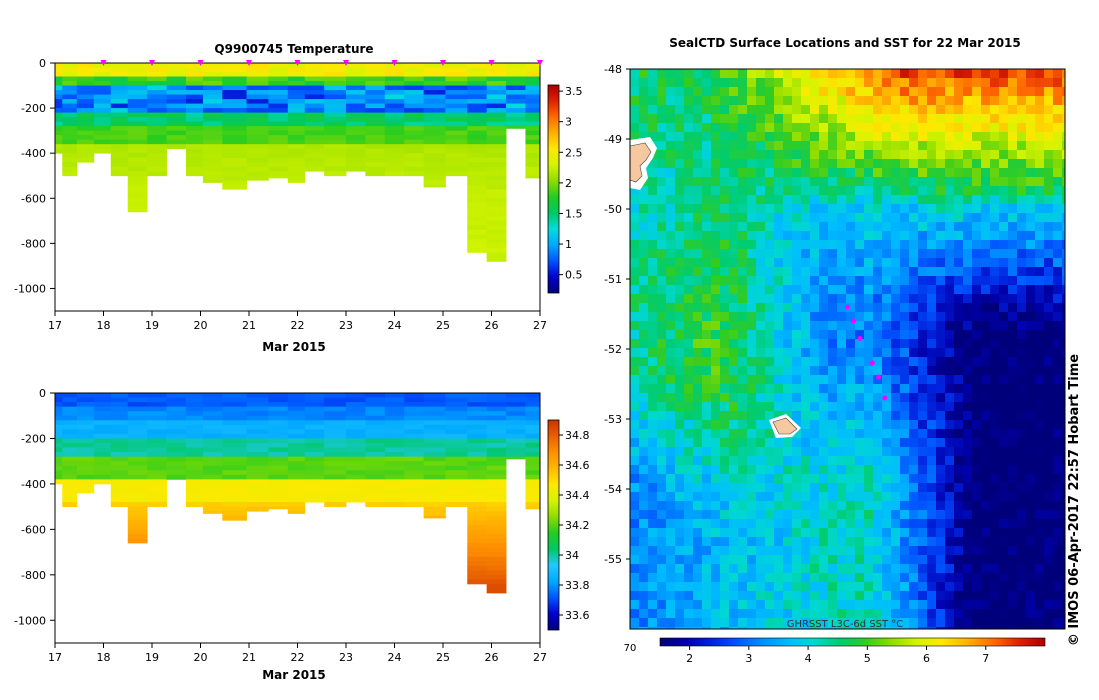 This screenshot has height=700, width=1099. What do you see at coordinates (641, 162) in the screenshot?
I see `kerguelen-land` at bounding box center [641, 162].